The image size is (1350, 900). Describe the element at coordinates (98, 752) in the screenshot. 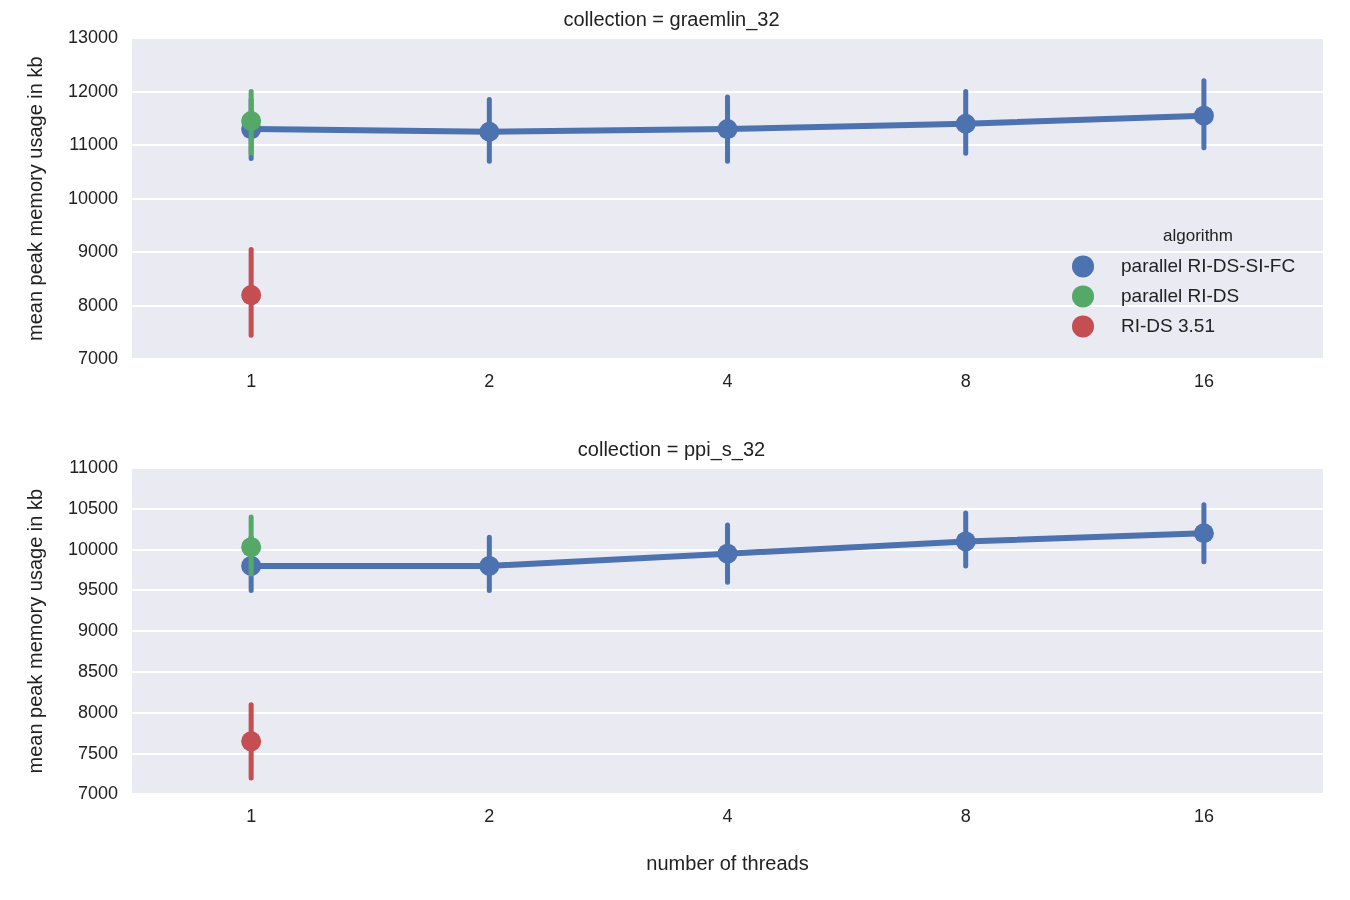

I see `y-tick-label: 7500` at that location.